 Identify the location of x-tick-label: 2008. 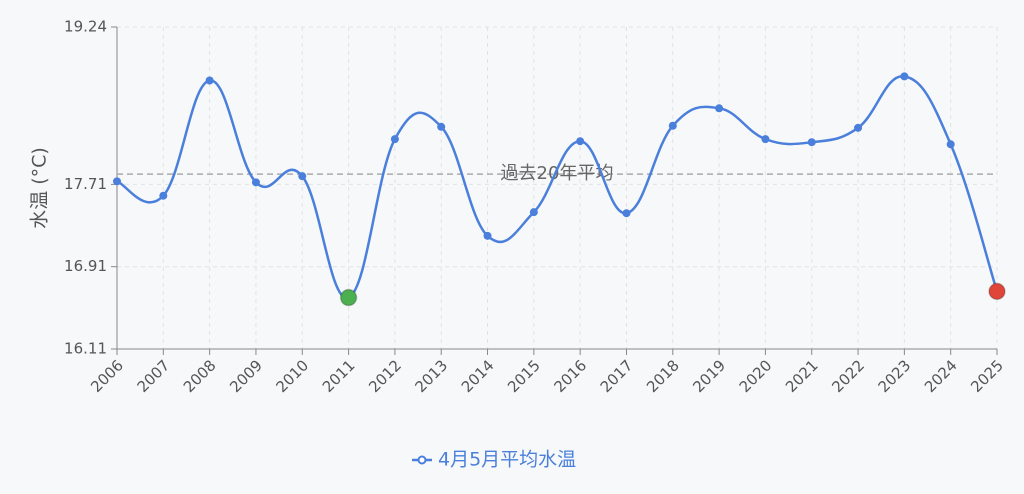
(200, 376).